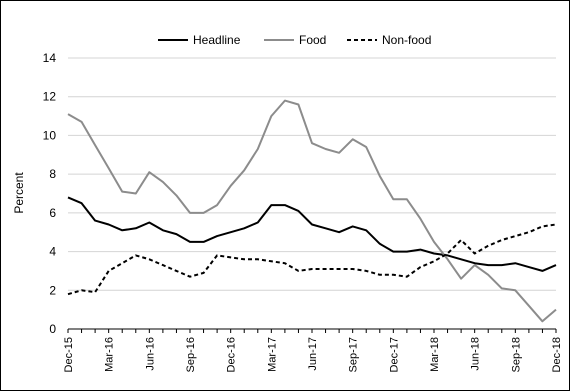 The width and height of the screenshot is (570, 391). What do you see at coordinates (232, 354) in the screenshot?
I see `x-tick-label: Dec-16` at bounding box center [232, 354].